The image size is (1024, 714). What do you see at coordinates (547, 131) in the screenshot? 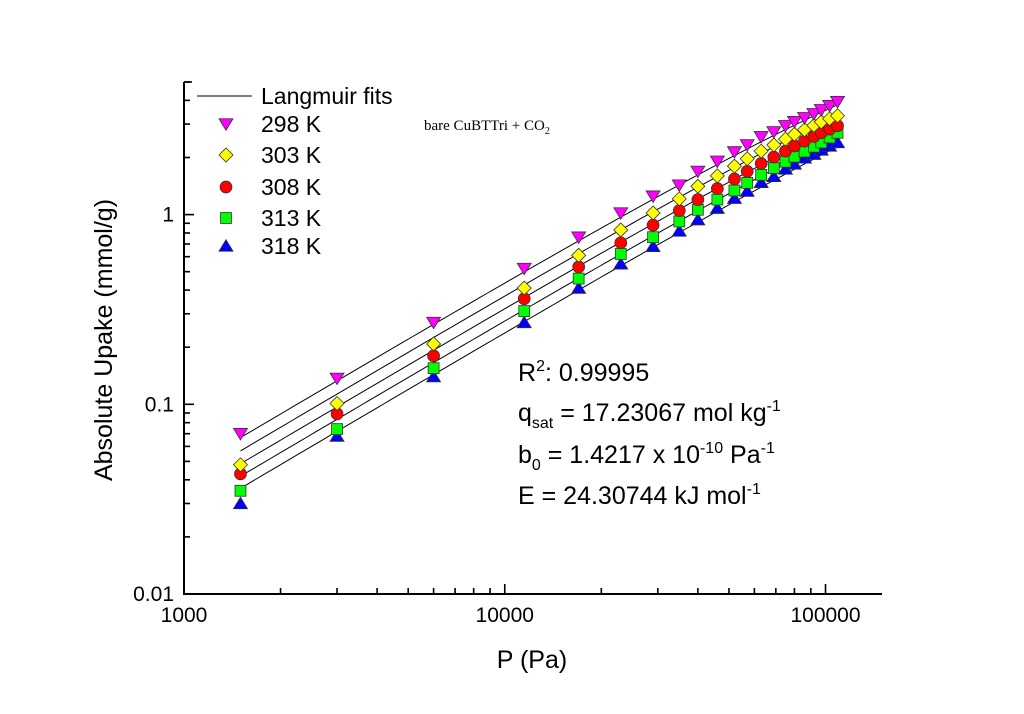
I see `chart-title-subscript: 2` at bounding box center [547, 131].